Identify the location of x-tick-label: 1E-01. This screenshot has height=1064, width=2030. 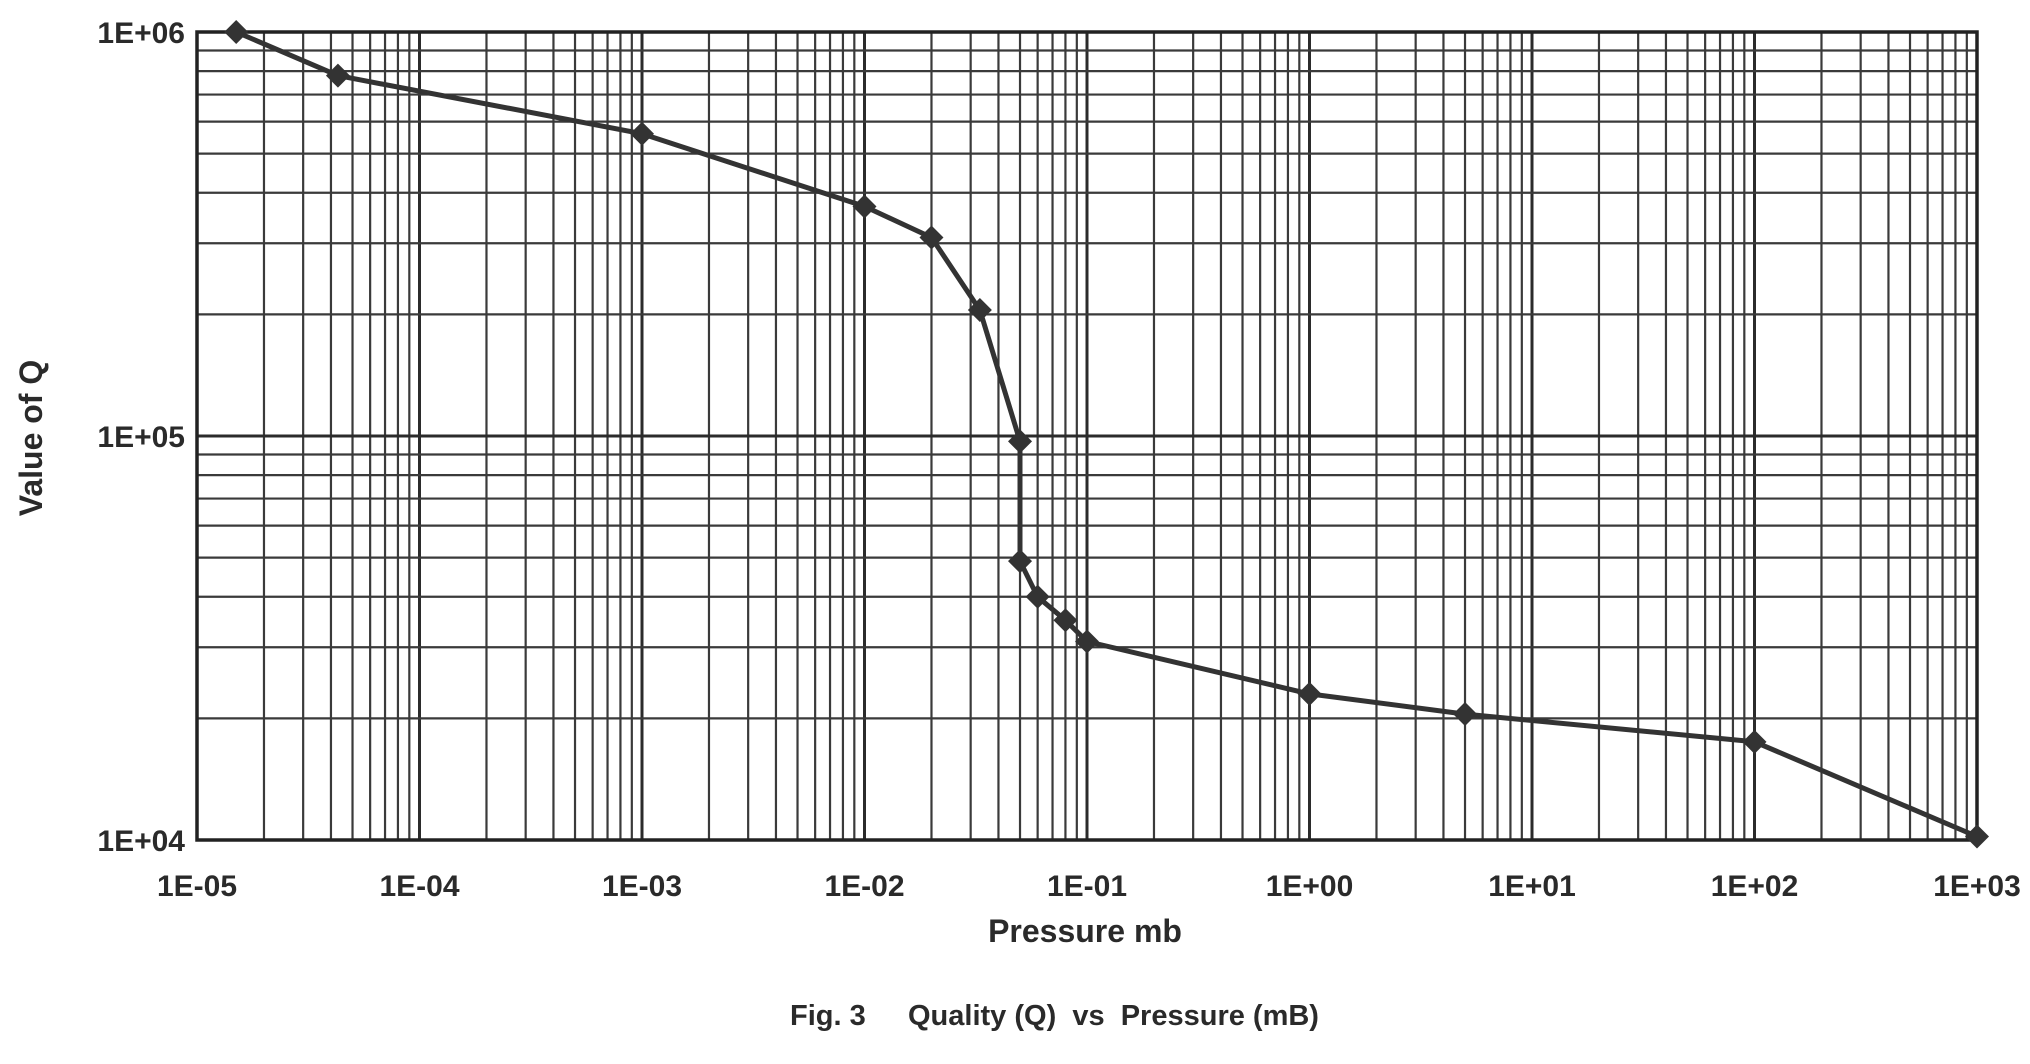
(1087, 886).